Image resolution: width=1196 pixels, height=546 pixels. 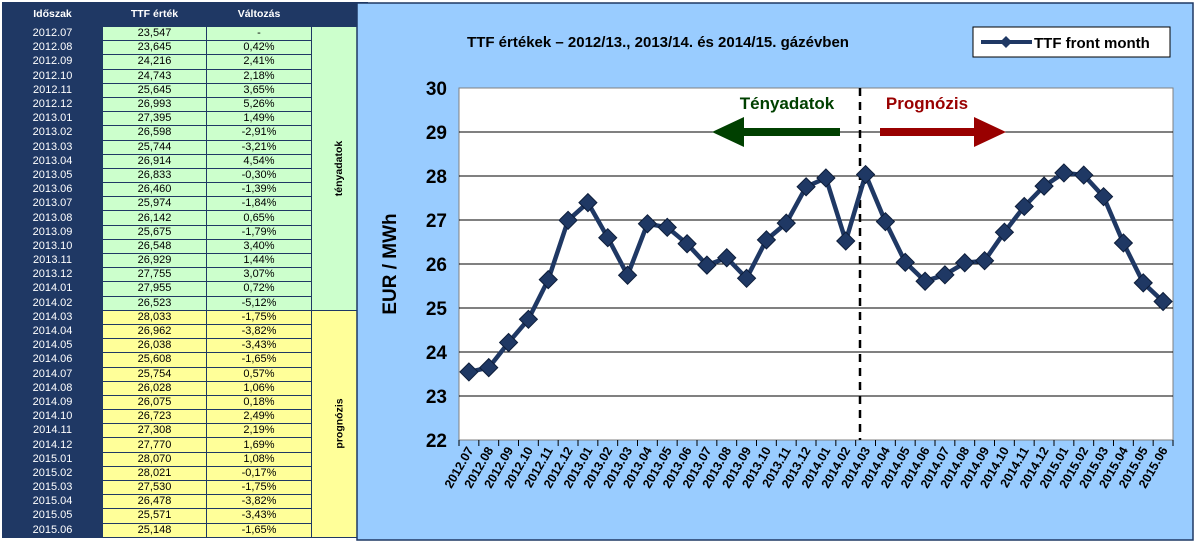 I want to click on table-row: 2013.05 26,833 -0,30%, so click(x=185, y=175).